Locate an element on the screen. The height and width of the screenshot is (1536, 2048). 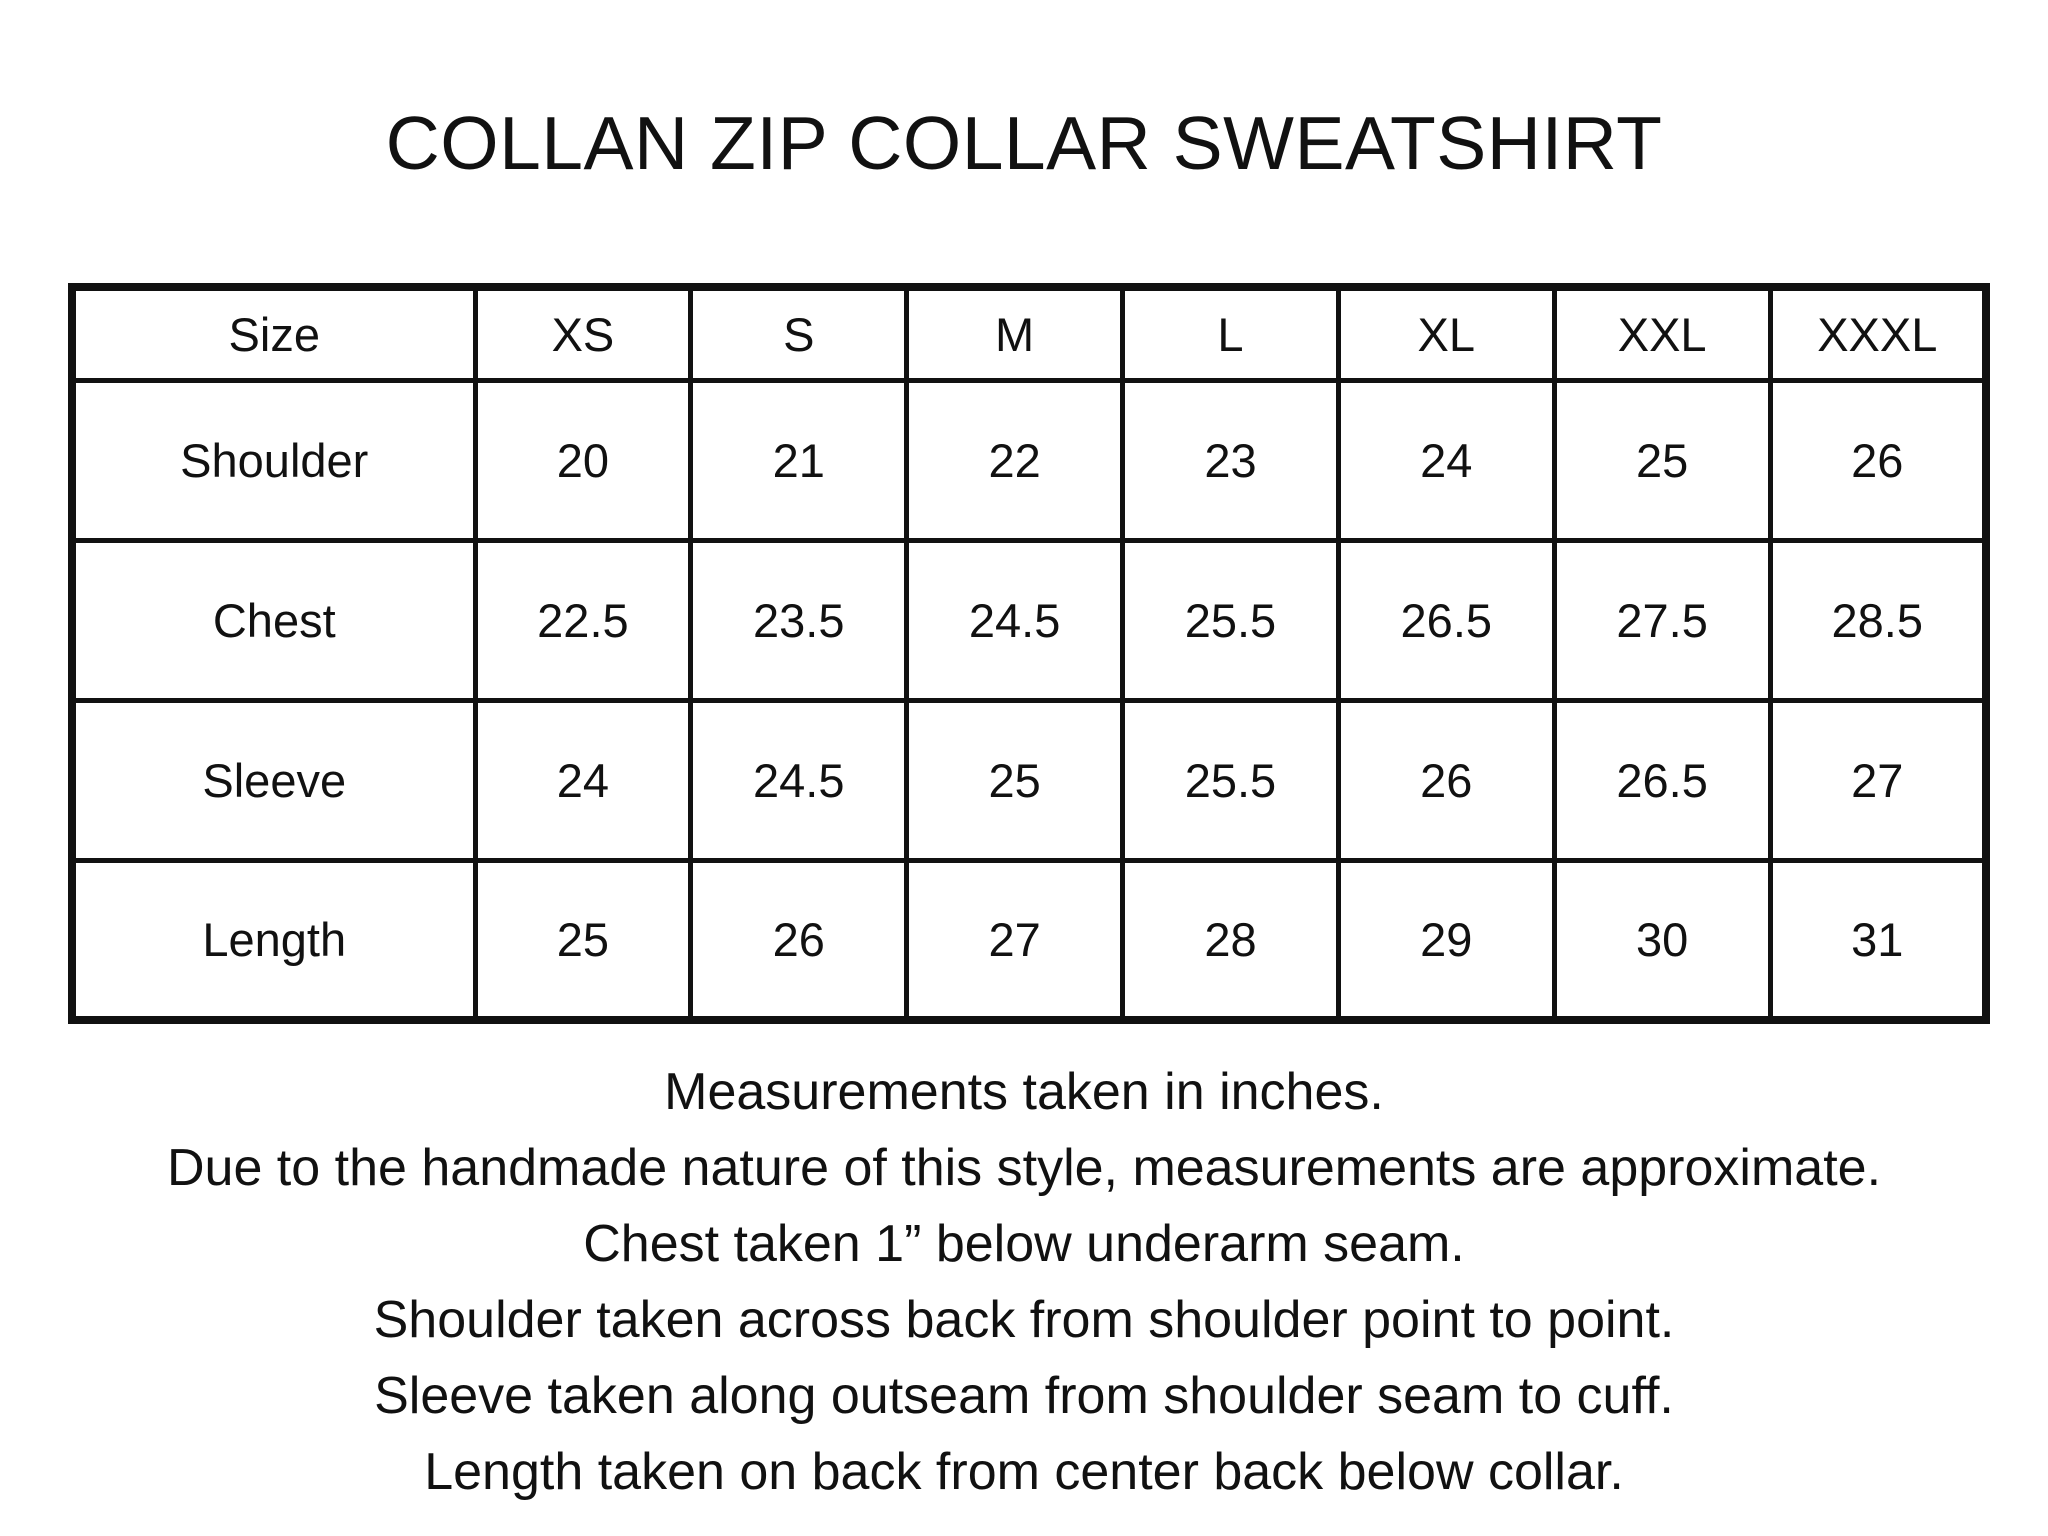
header-cell-size: Size is located at coordinates (273, 333).